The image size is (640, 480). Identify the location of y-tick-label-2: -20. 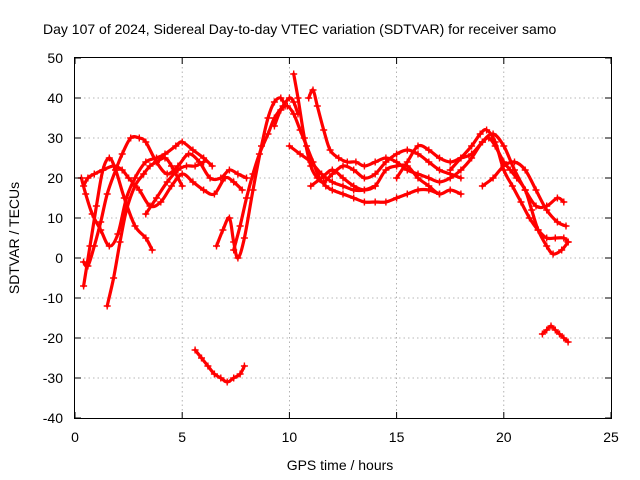
(53, 338).